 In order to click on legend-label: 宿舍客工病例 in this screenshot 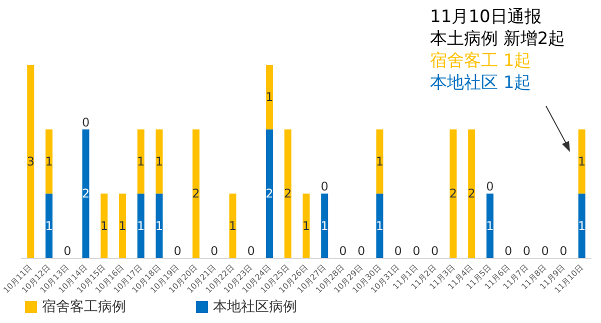, I will do `click(84, 307)`.